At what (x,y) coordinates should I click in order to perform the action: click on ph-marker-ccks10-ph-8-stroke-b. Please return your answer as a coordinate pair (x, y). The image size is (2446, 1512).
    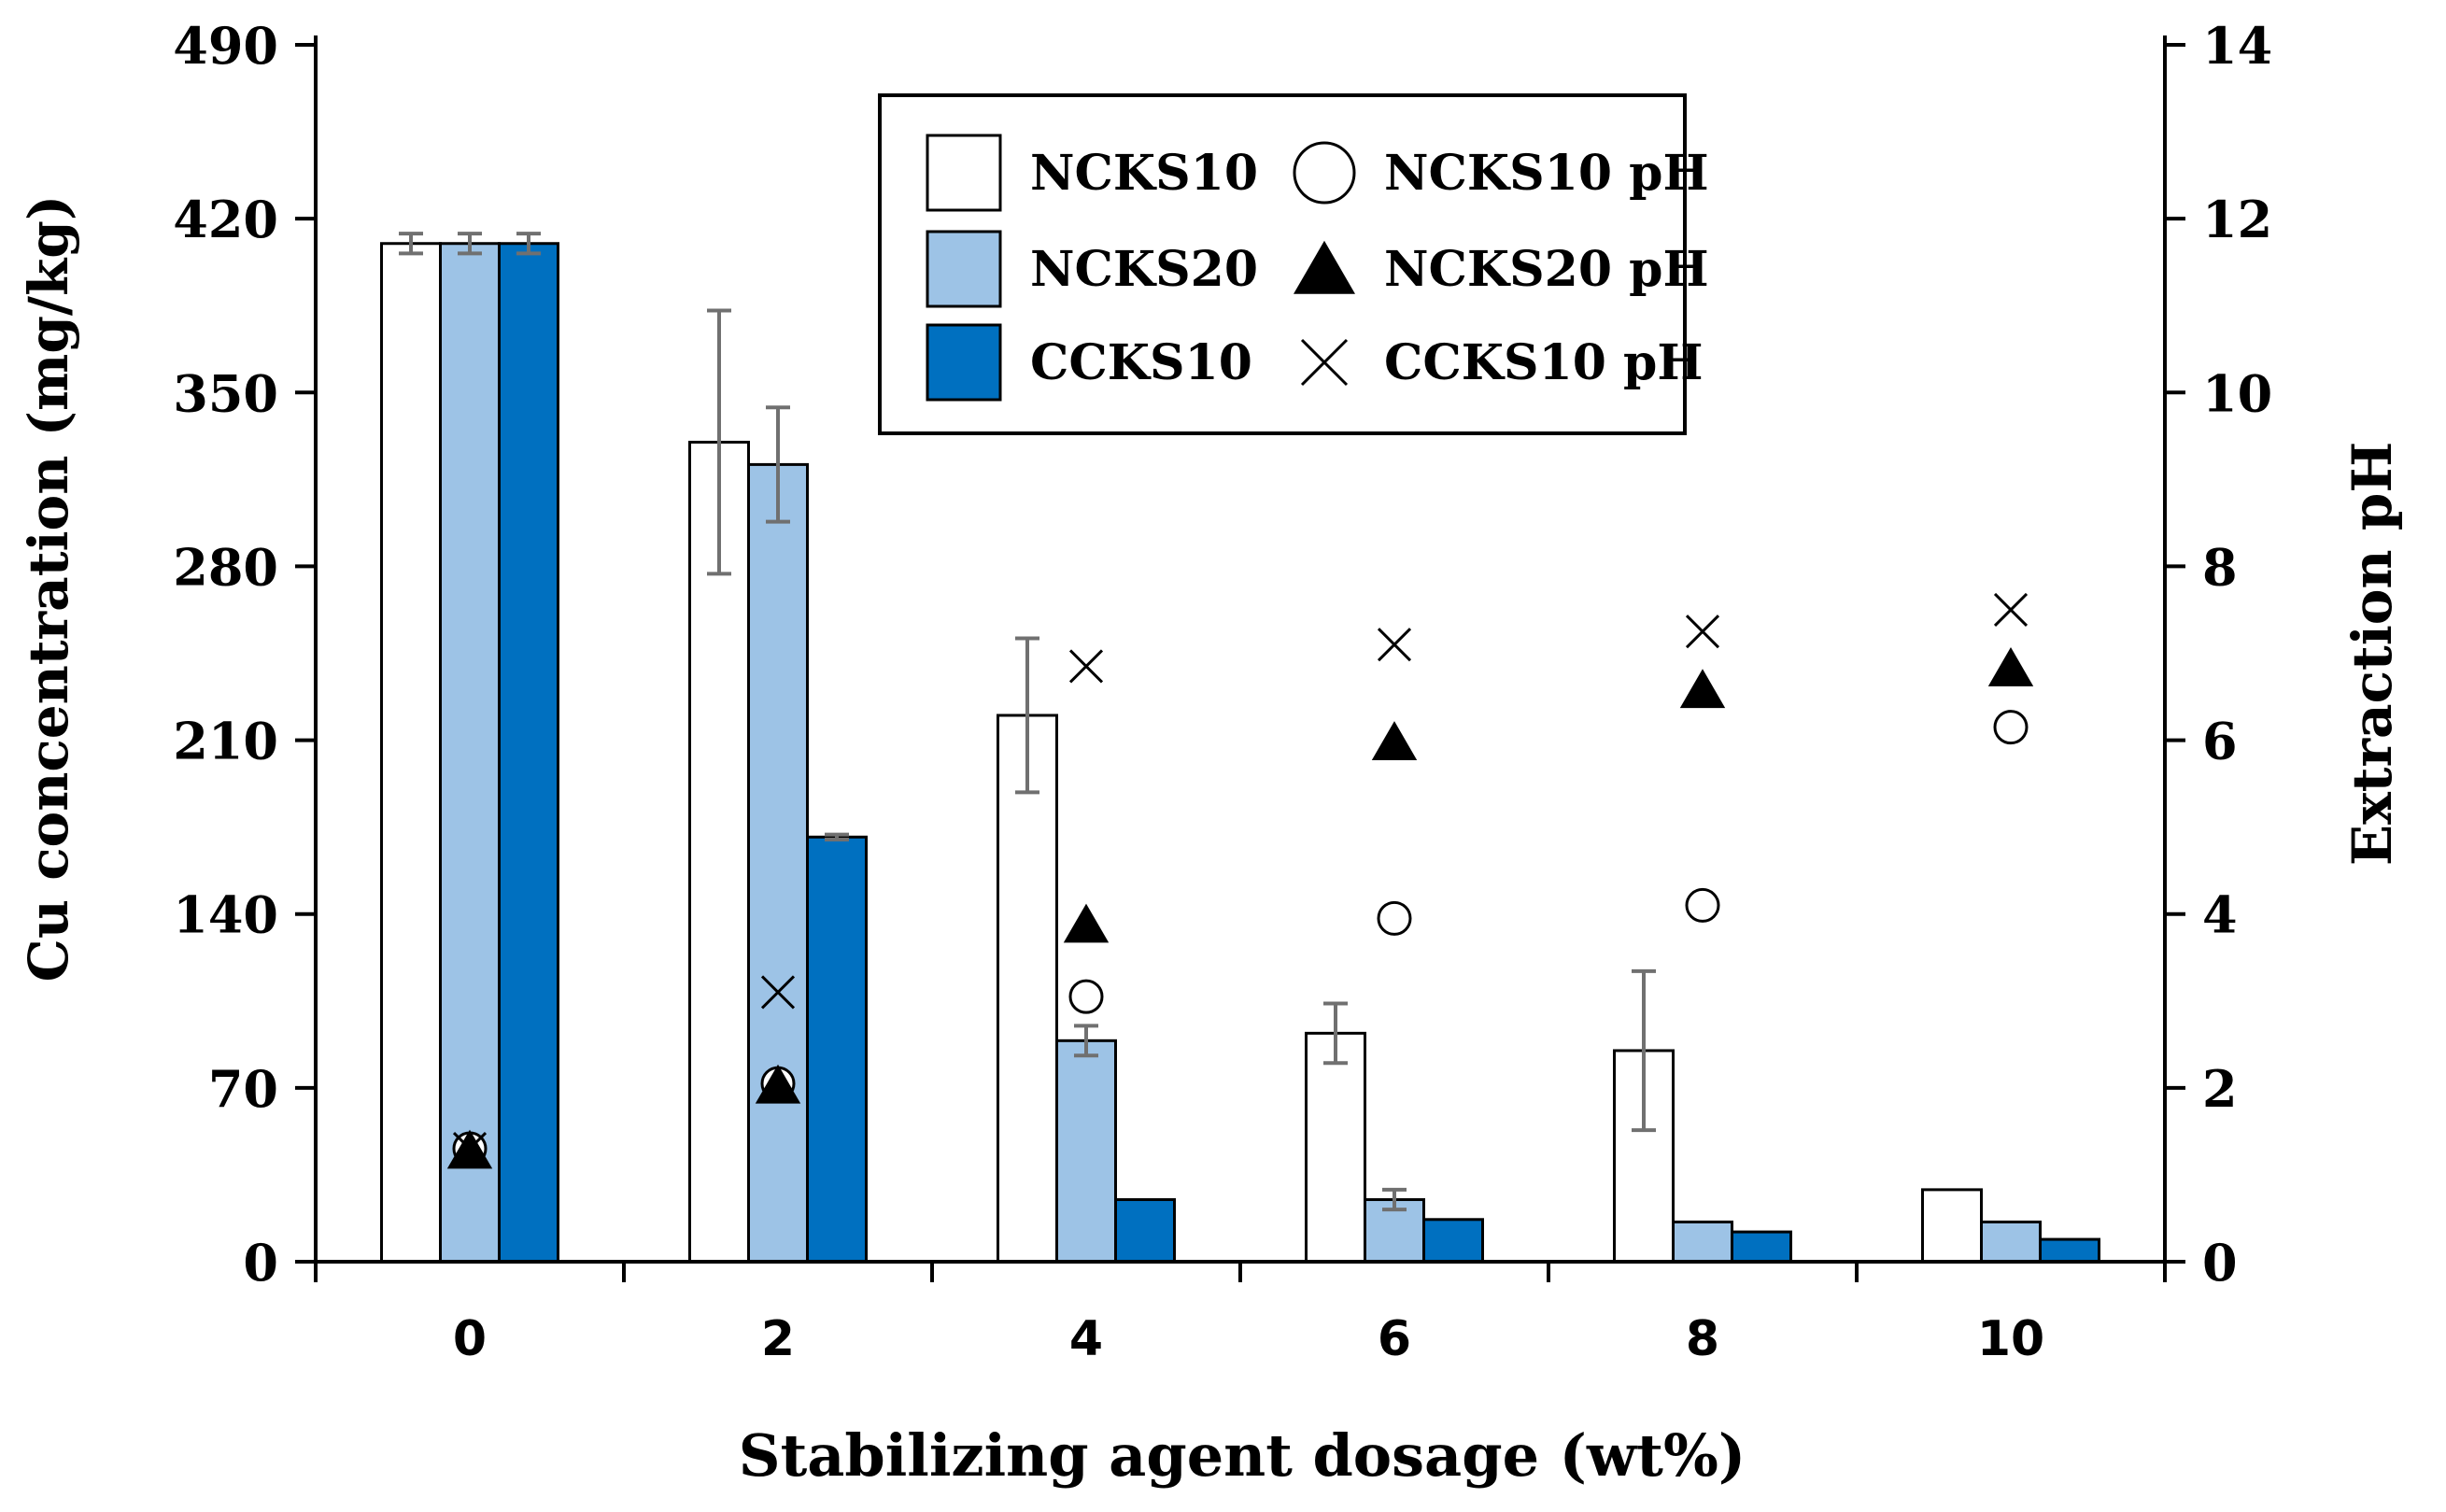
    Looking at the image, I should click on (1702, 632).